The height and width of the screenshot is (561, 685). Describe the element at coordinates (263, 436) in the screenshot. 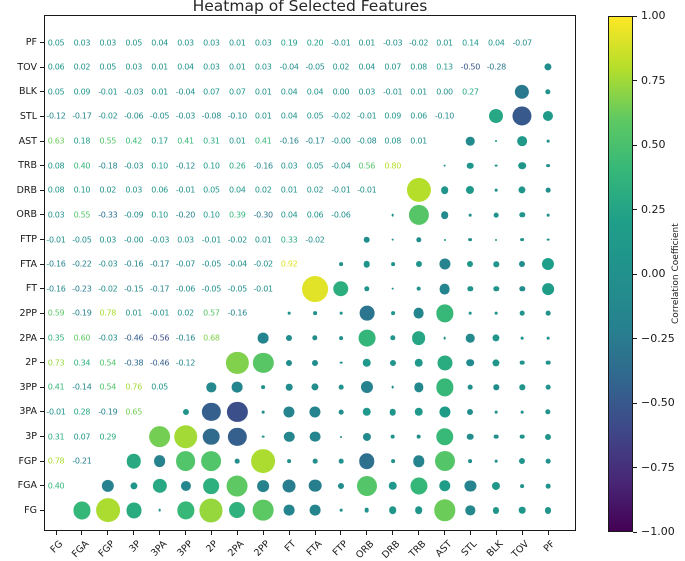

I see `corr-bubble-3P-2PP` at that location.